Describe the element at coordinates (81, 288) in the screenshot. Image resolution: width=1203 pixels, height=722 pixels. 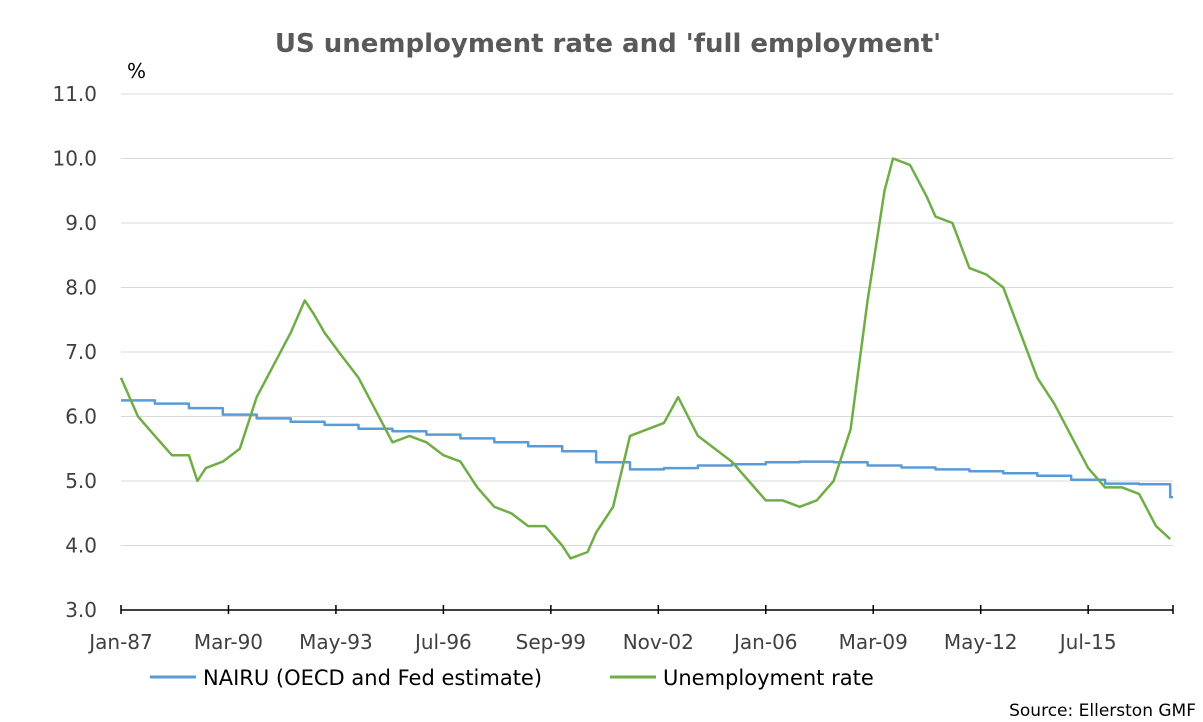
I see `y-tick-label: 8.0` at that location.